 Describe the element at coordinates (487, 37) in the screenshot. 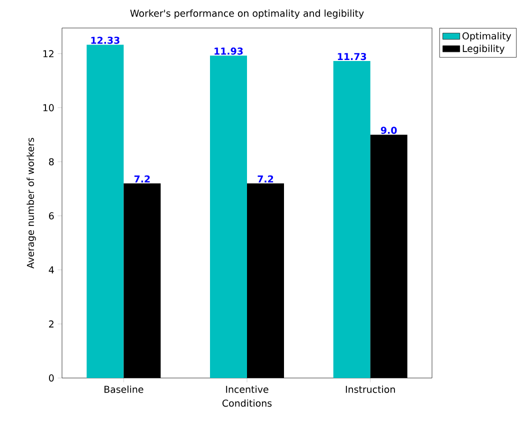

I see `legend-label: Optimality` at that location.